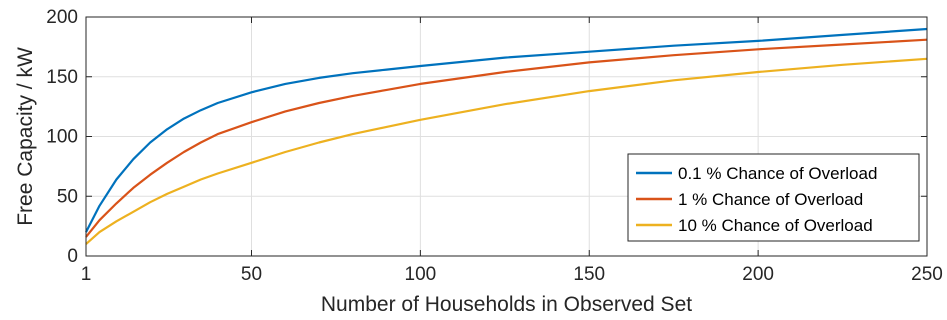 The width and height of the screenshot is (947, 320). I want to click on x-tick-label: 1, so click(86, 274).